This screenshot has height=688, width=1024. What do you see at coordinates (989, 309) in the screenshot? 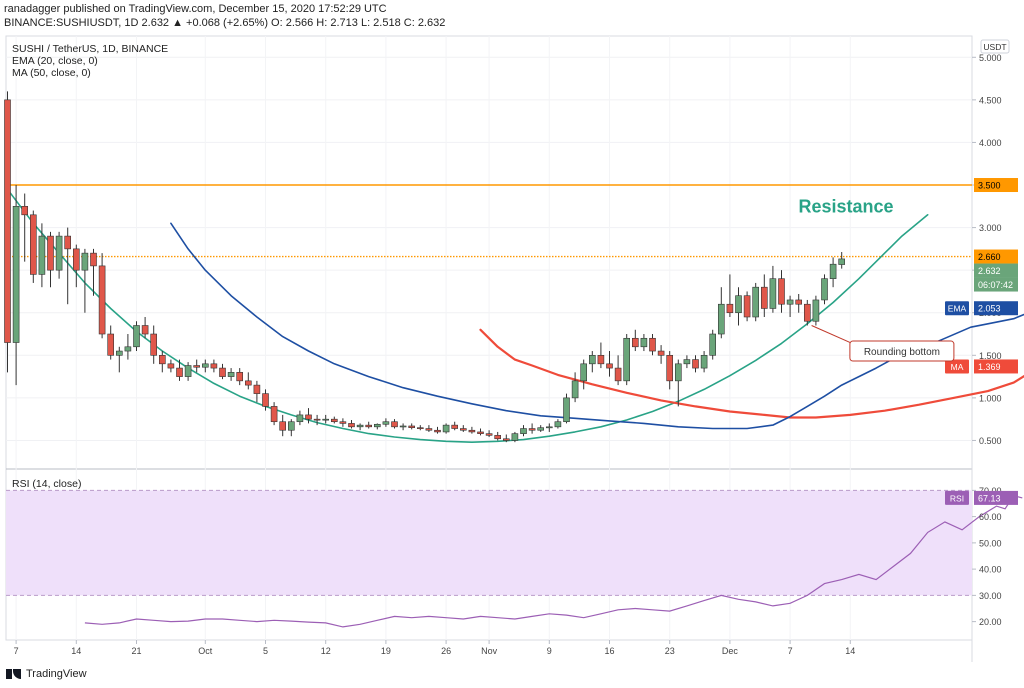
I see `ema-value-tag-text: 2.053` at bounding box center [989, 309].